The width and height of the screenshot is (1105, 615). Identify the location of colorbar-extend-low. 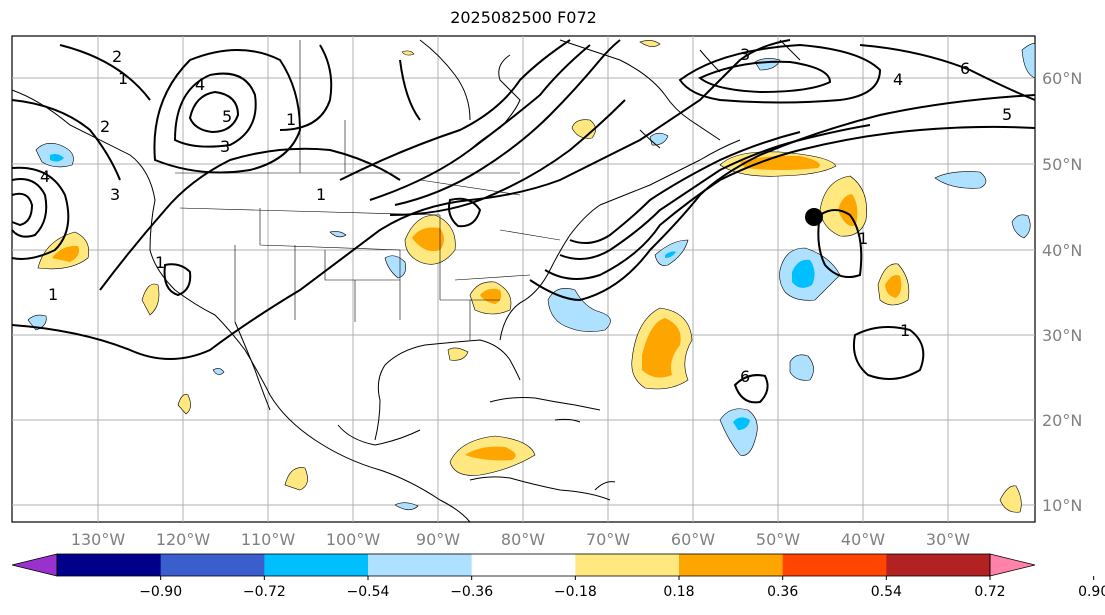
(34, 565).